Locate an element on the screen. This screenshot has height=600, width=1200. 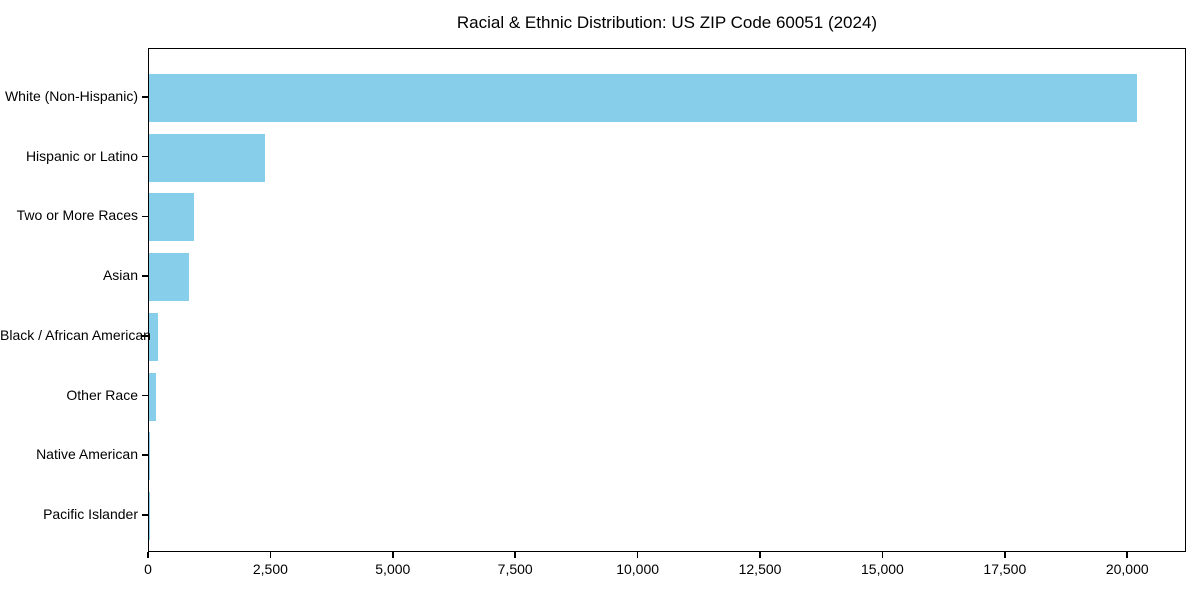
x-tick-label: 10,000 is located at coordinates (638, 569).